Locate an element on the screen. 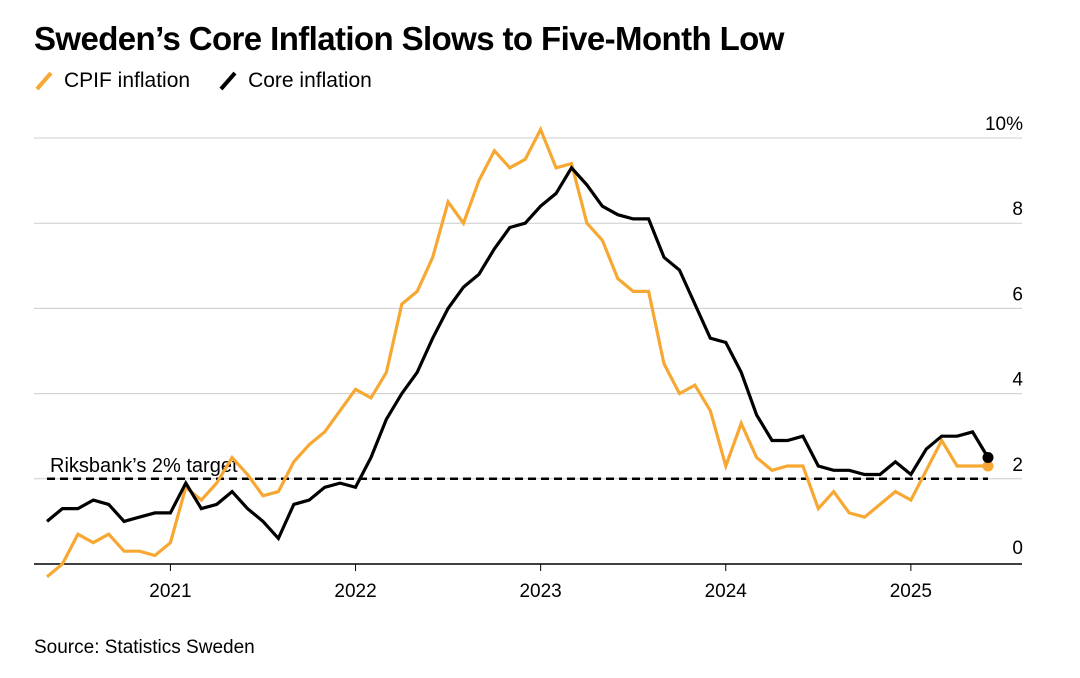  legend-item-core: Core inflation is located at coordinates (295, 81).